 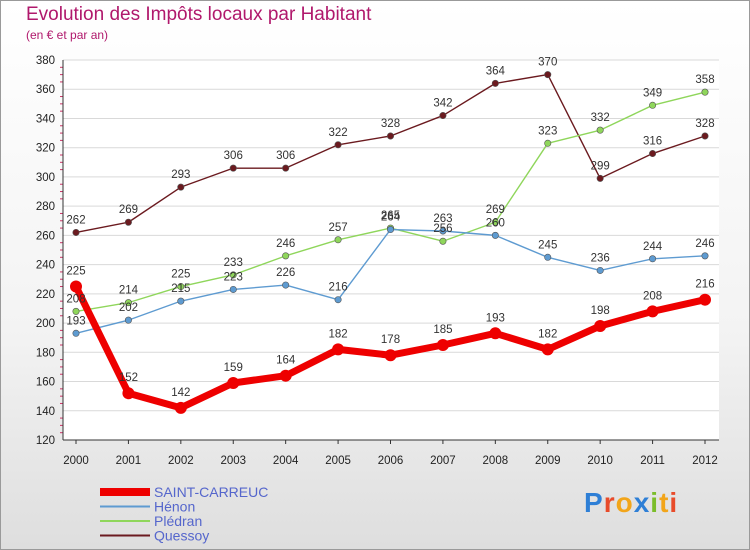 I want to click on data-label-h-non-2003: 223, so click(x=233, y=277).